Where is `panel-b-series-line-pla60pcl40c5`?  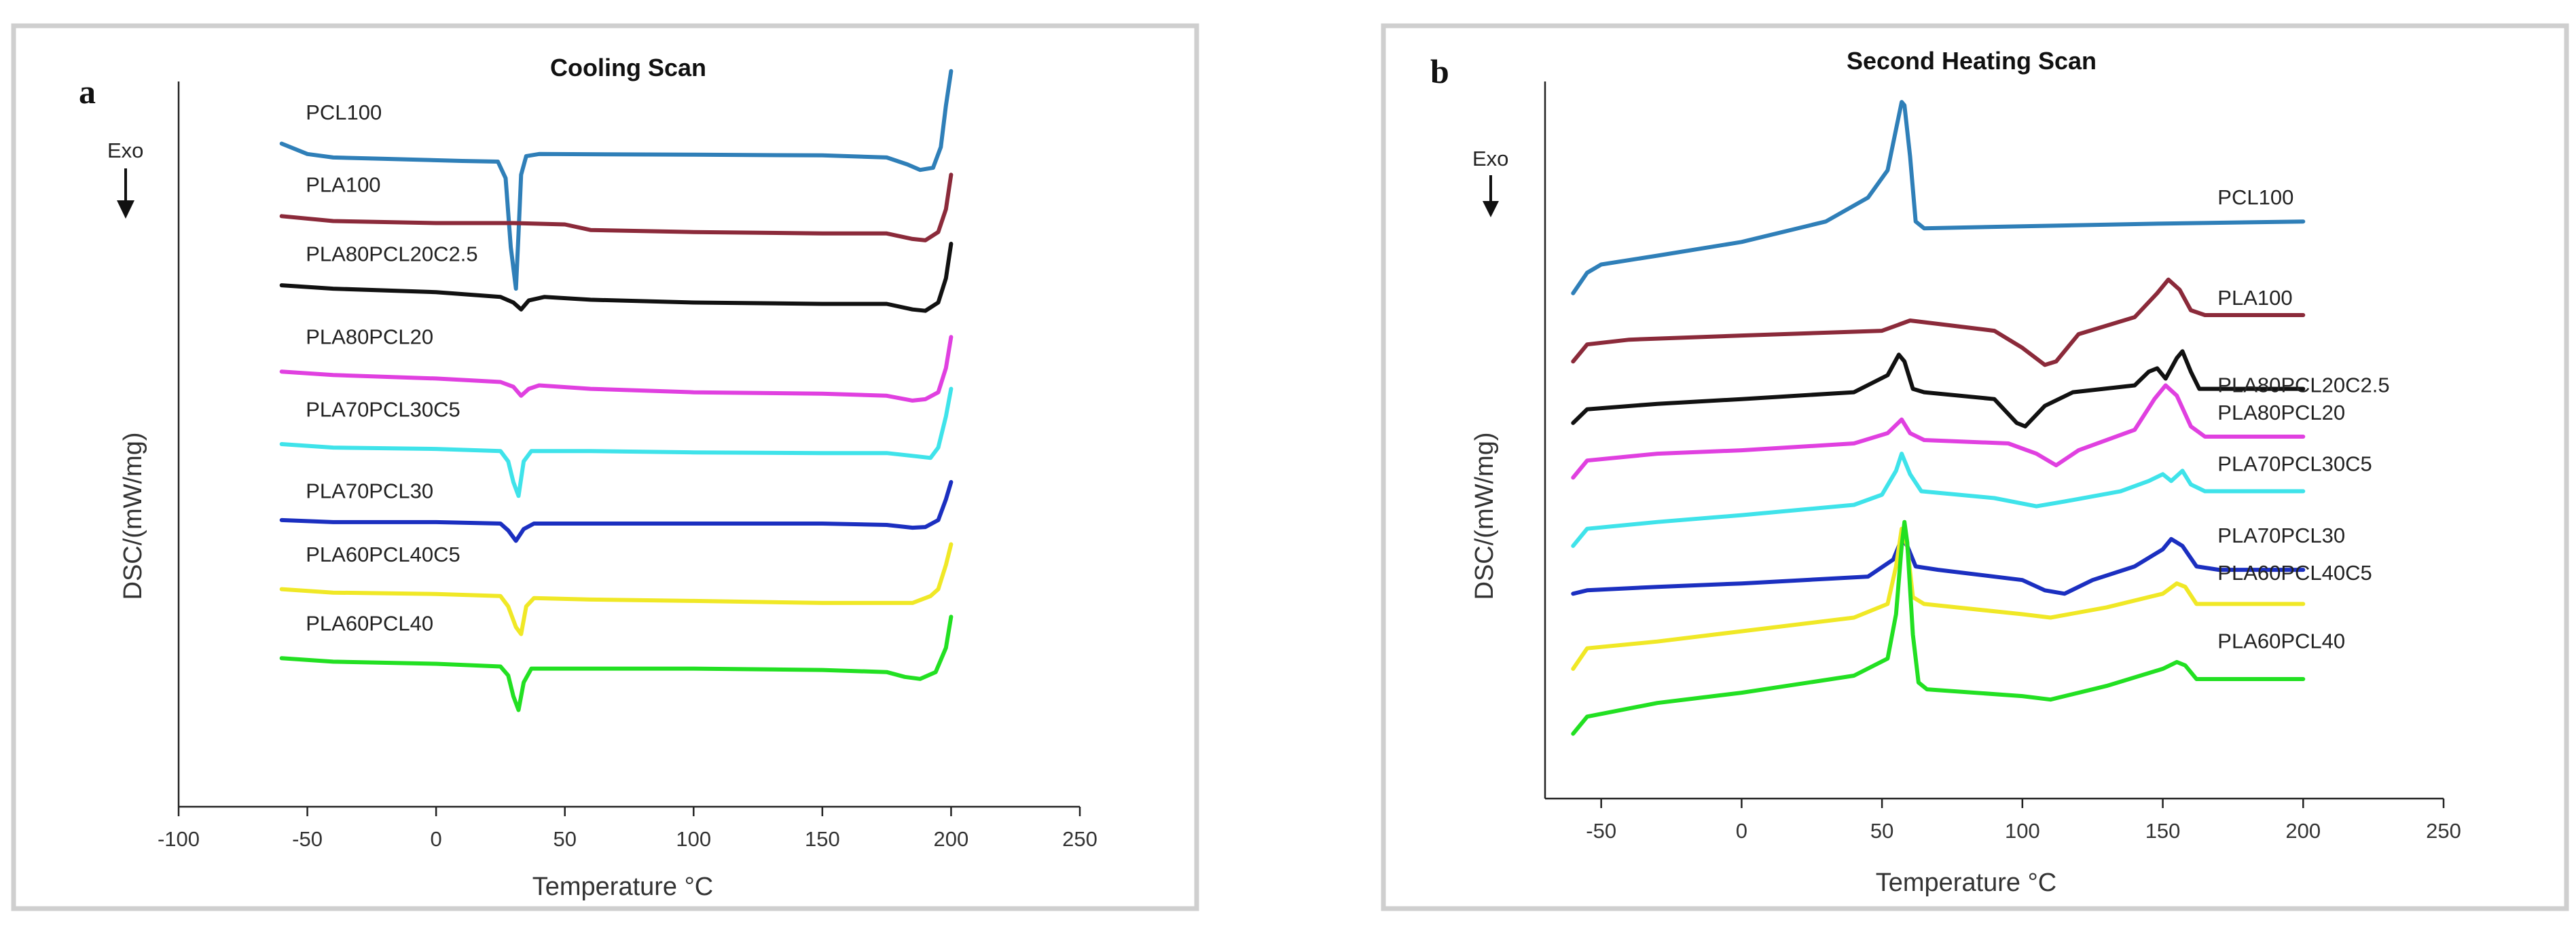 panel-b-series-line-pla60pcl40c5 is located at coordinates (1939, 598).